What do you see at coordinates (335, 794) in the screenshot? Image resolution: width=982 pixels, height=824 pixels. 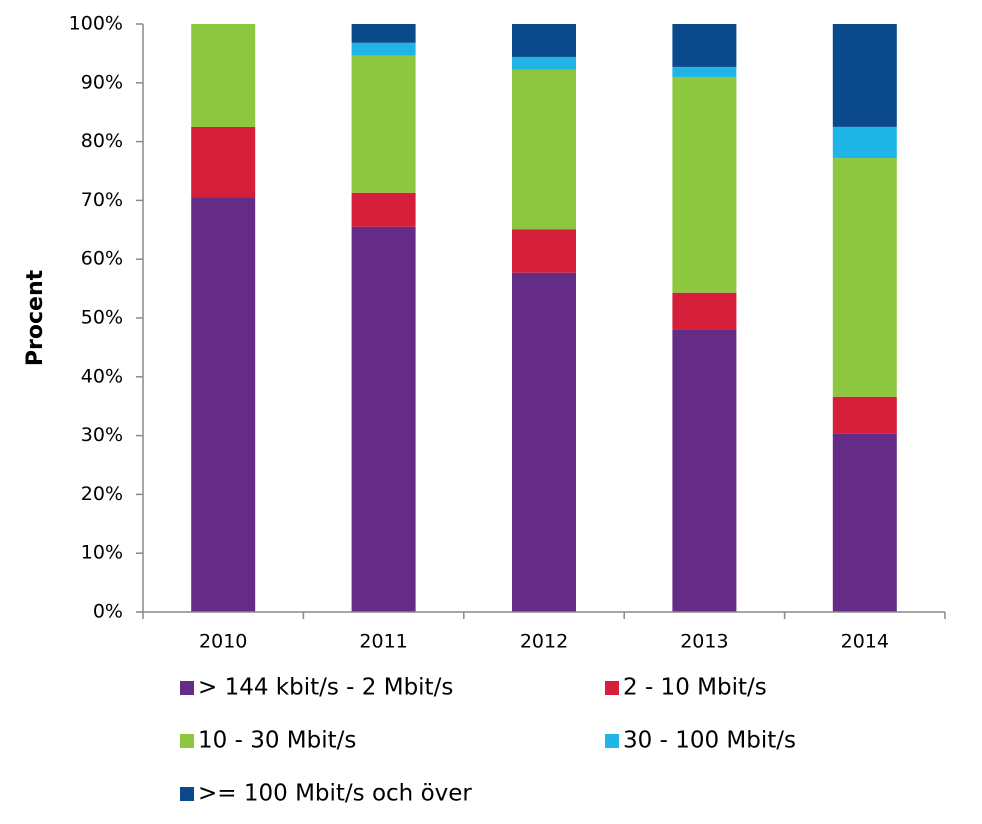 I see `legend-label: >= 100 Mbit/s och över` at bounding box center [335, 794].